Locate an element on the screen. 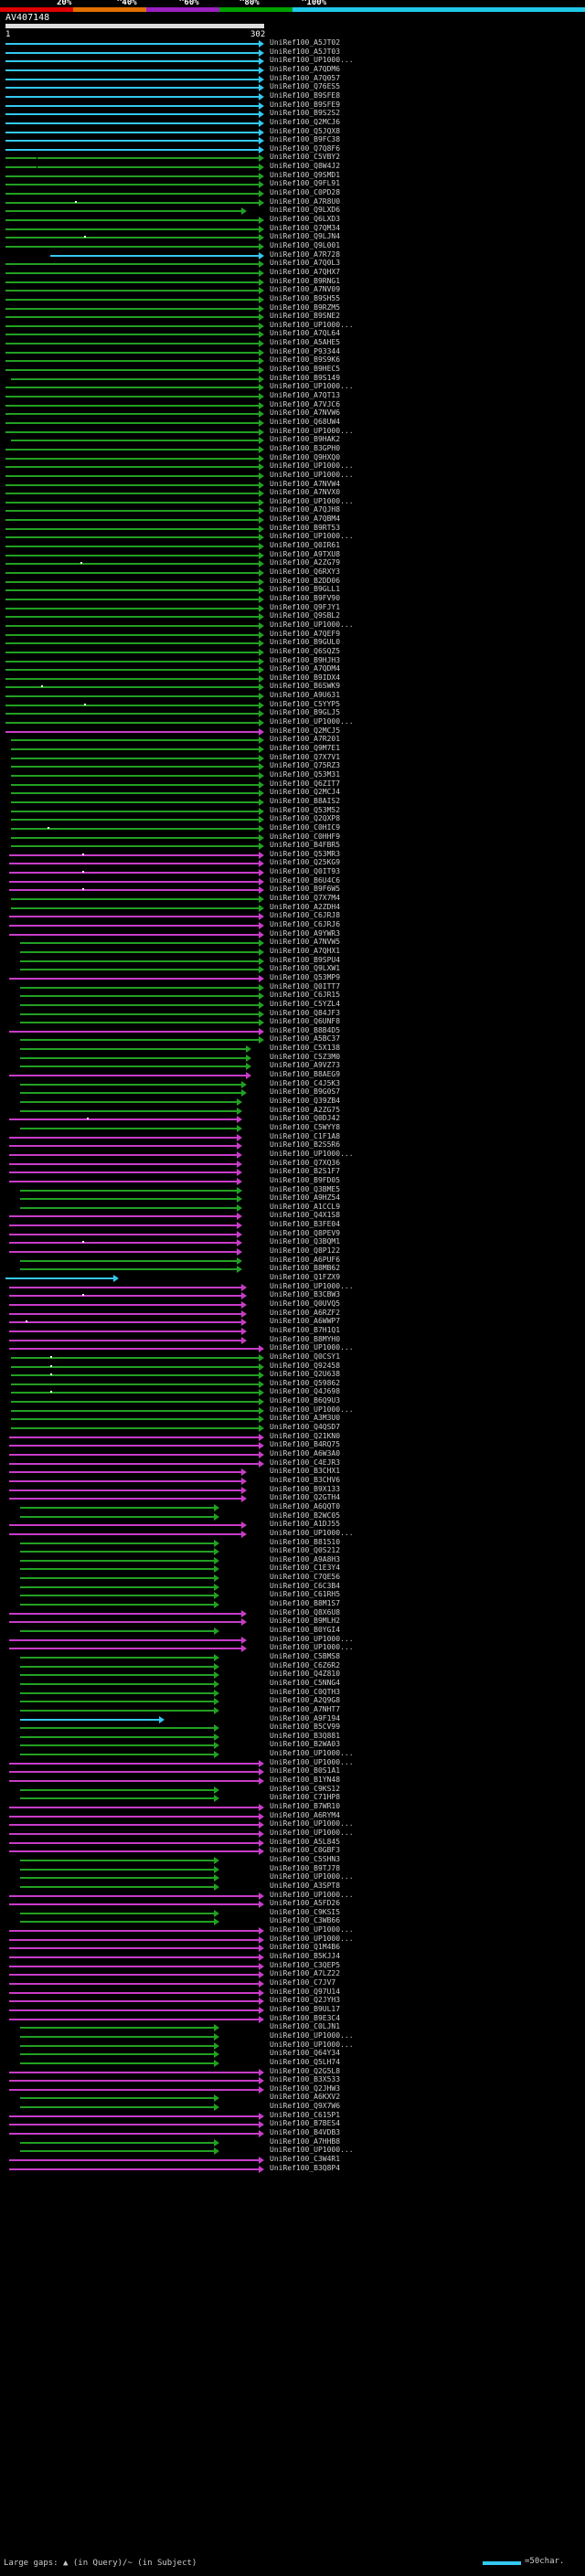  hit-row: UniRef100_B0S1A1 is located at coordinates (293, 1771).